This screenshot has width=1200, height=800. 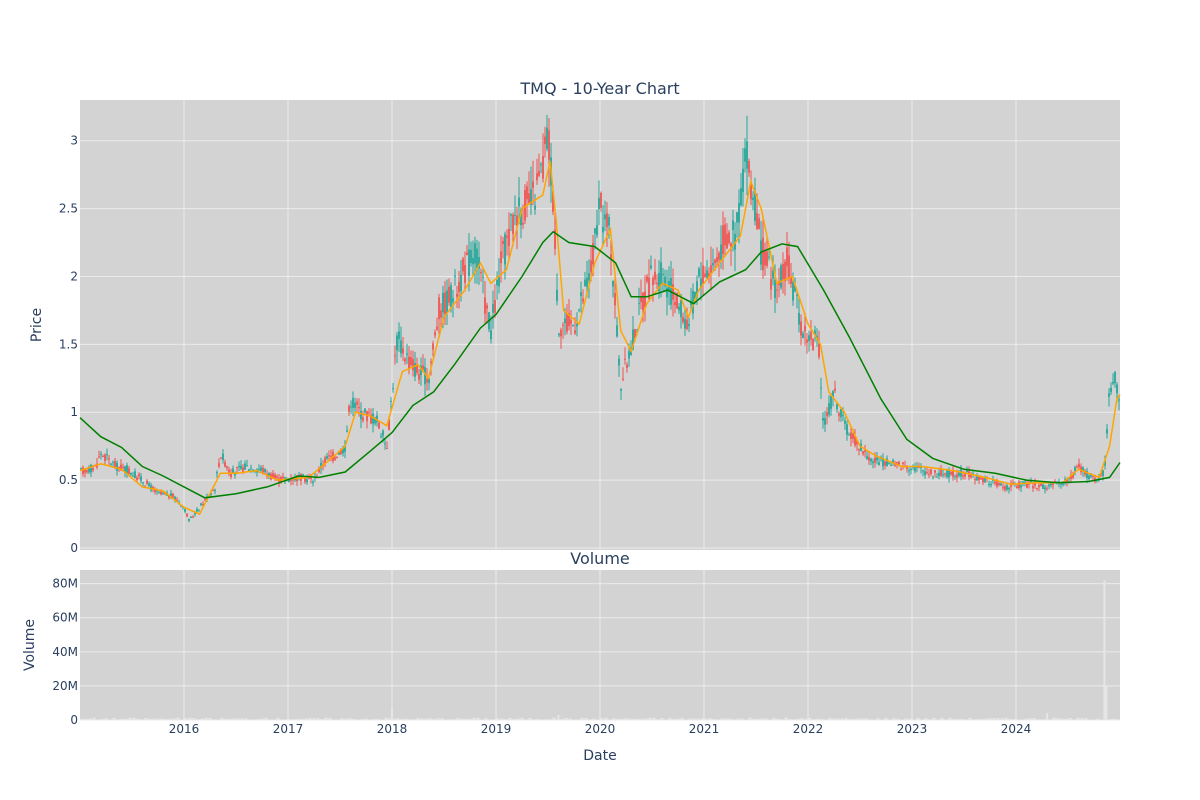 What do you see at coordinates (808, 729) in the screenshot?
I see `date-x-tick: 2022` at bounding box center [808, 729].